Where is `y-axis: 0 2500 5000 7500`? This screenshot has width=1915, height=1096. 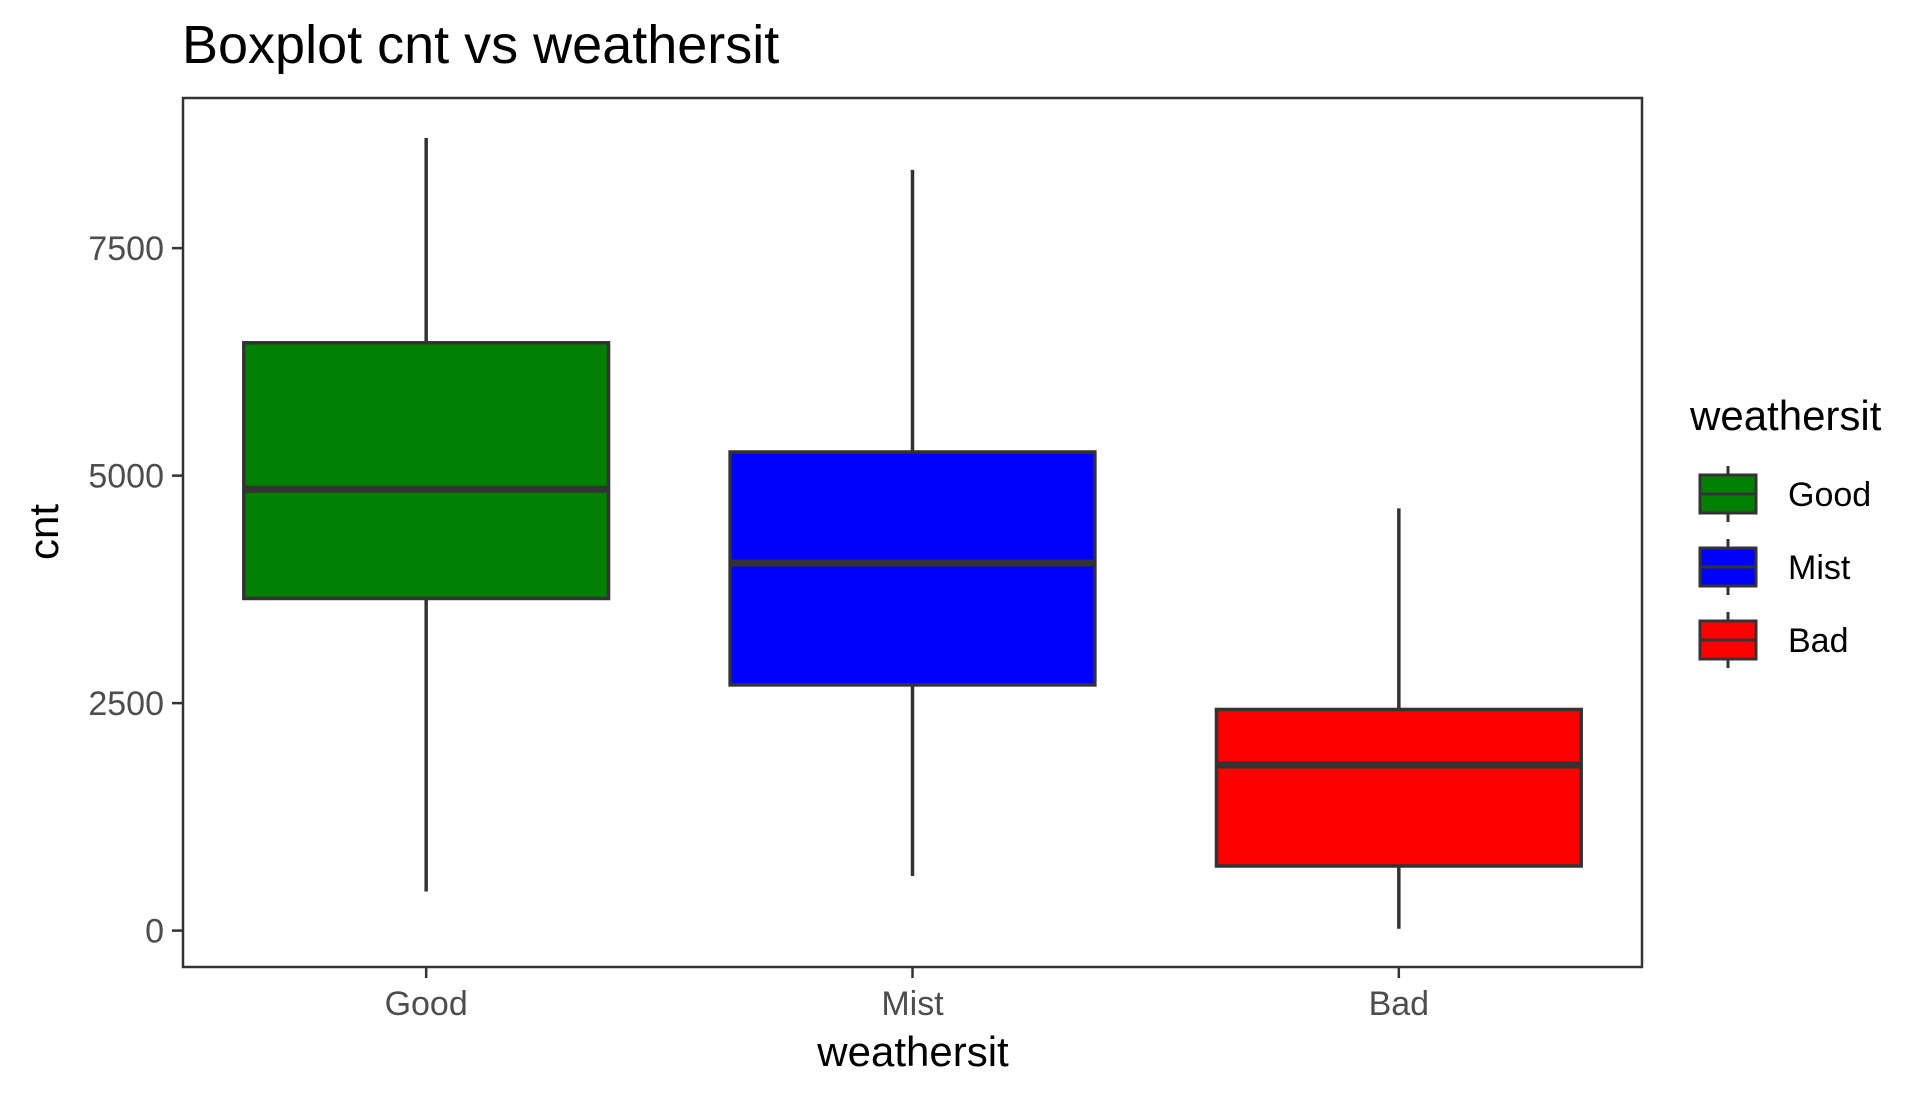
y-axis: 0 2500 5000 7500 is located at coordinates (135, 590).